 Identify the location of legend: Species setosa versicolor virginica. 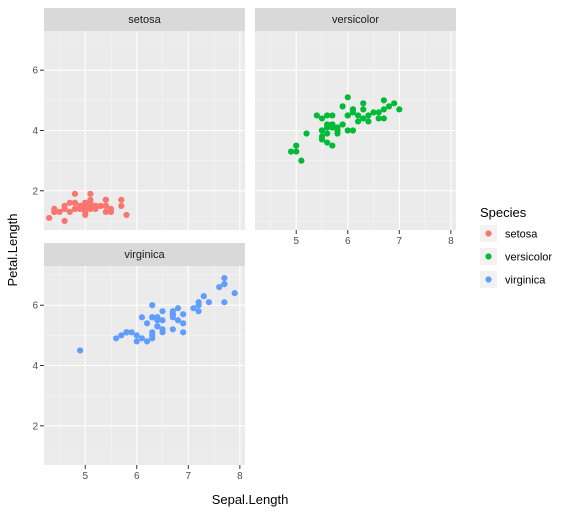
(516, 246).